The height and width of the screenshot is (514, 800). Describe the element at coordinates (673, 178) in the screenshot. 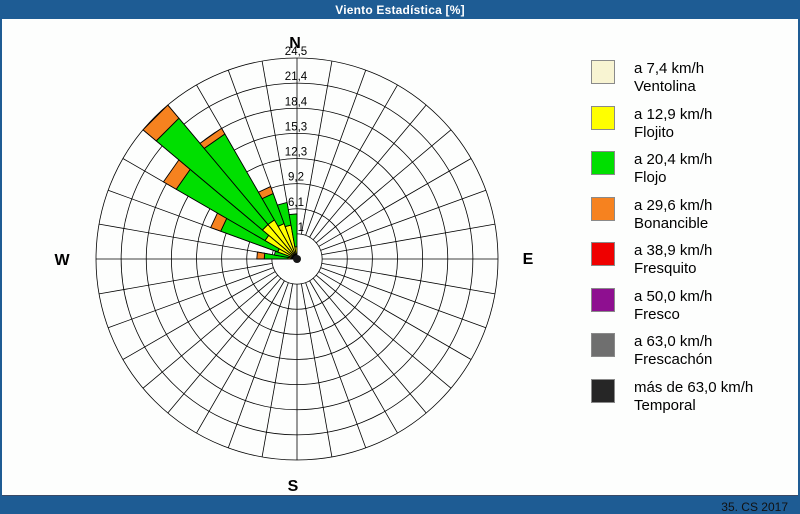

I see `legend-name-label: Flojo` at that location.